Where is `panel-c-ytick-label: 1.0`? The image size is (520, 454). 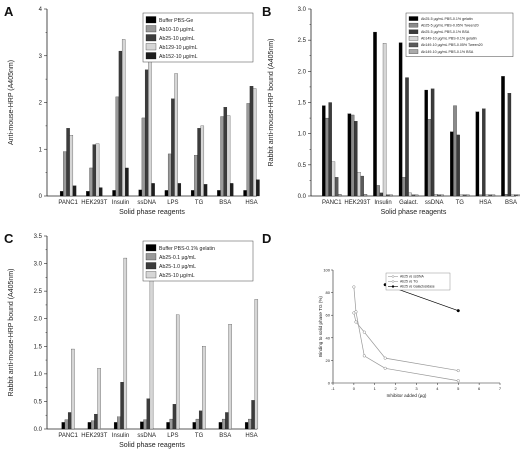
panel-c-ytick-label: 1.0 is located at coordinates (38, 375).